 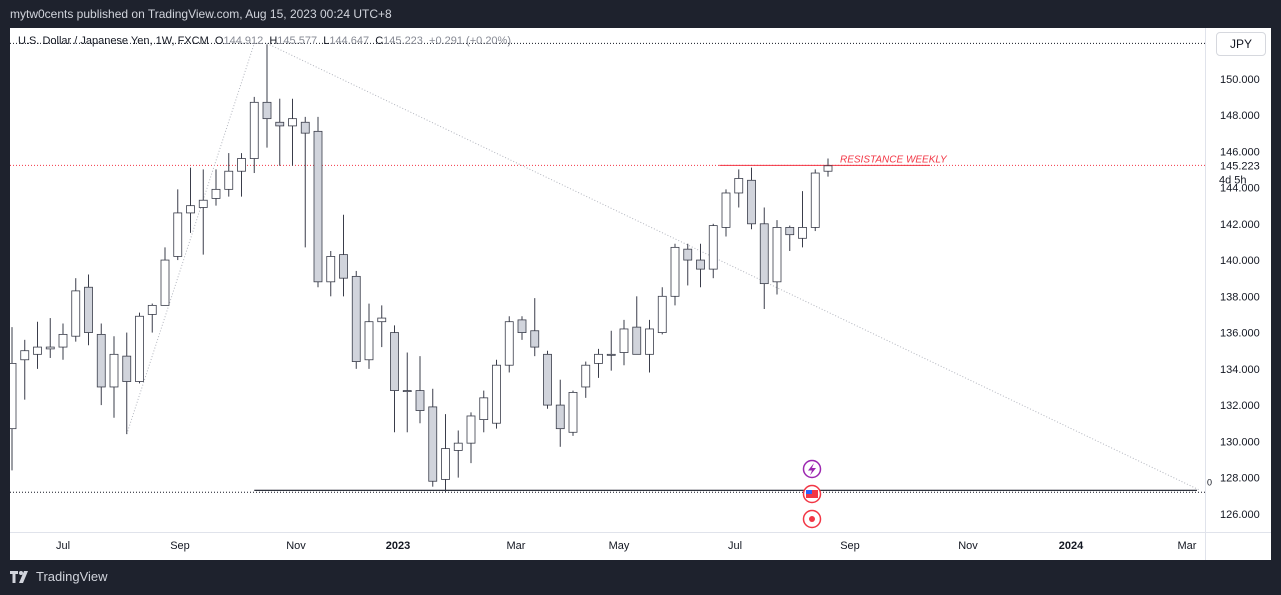 I want to click on resistance-label: RESISTANCE WEEKLY, so click(x=894, y=159).